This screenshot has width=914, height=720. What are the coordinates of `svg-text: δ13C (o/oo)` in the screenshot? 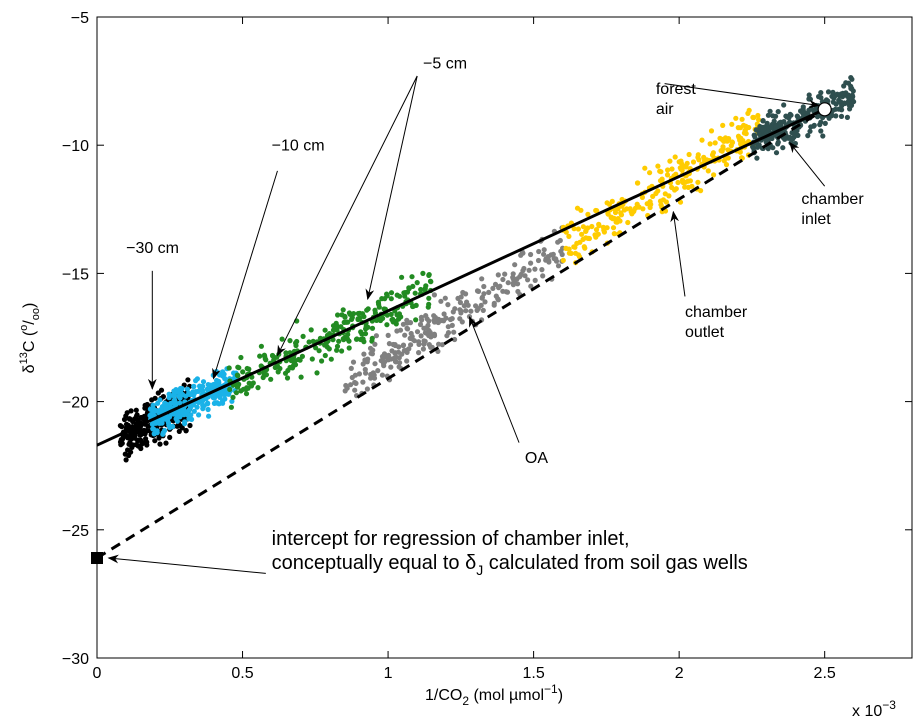 It's located at (30, 338).